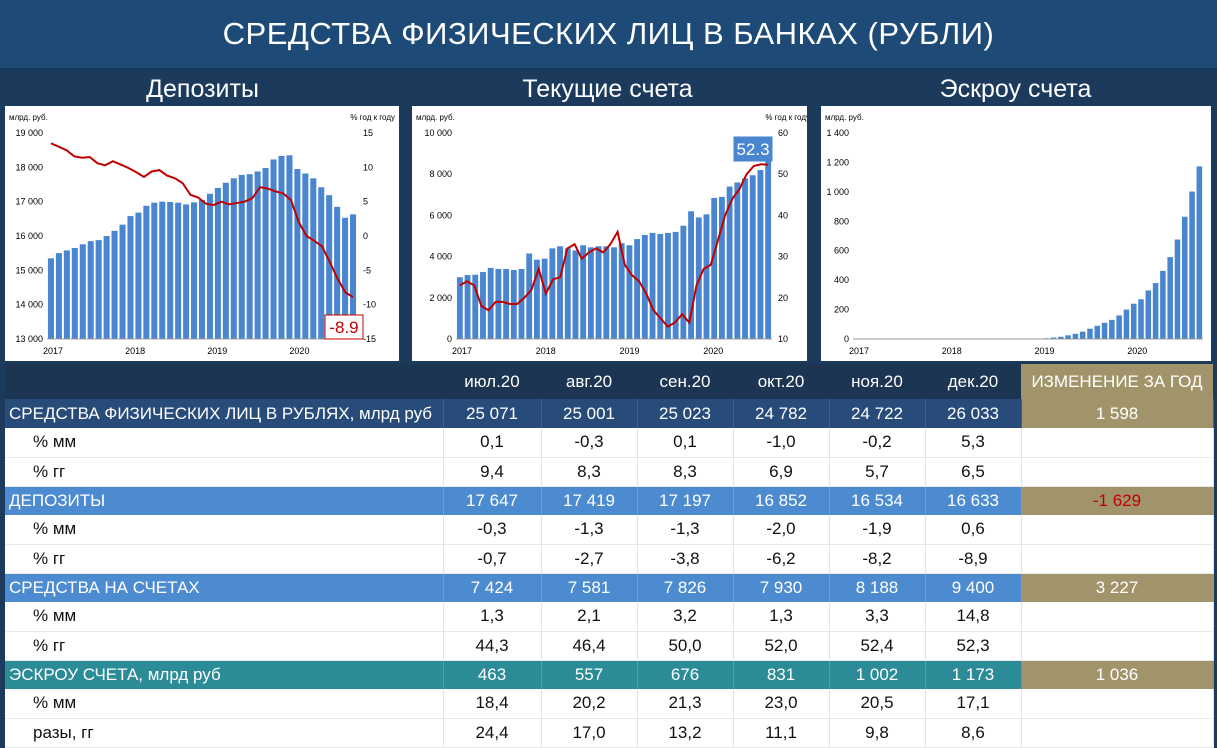  What do you see at coordinates (973, 443) in the screenshot?
I see `row-value: 5,3` at bounding box center [973, 443].